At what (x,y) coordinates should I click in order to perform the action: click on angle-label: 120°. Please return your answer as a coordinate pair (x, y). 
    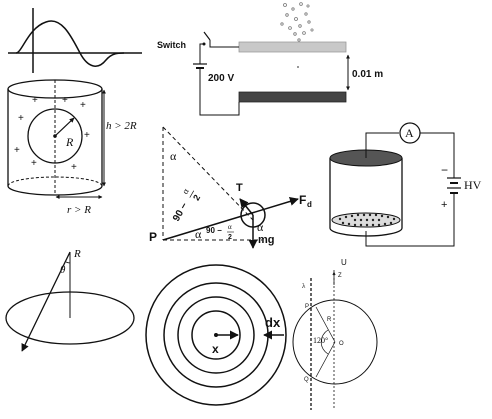
    Looking at the image, I should click on (320, 340).